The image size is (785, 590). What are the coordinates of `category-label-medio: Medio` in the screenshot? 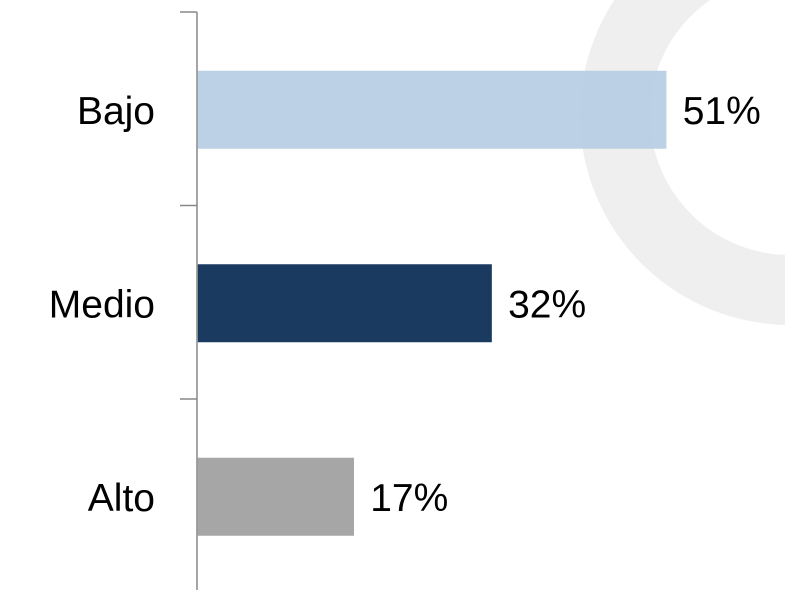 It's located at (102, 304).